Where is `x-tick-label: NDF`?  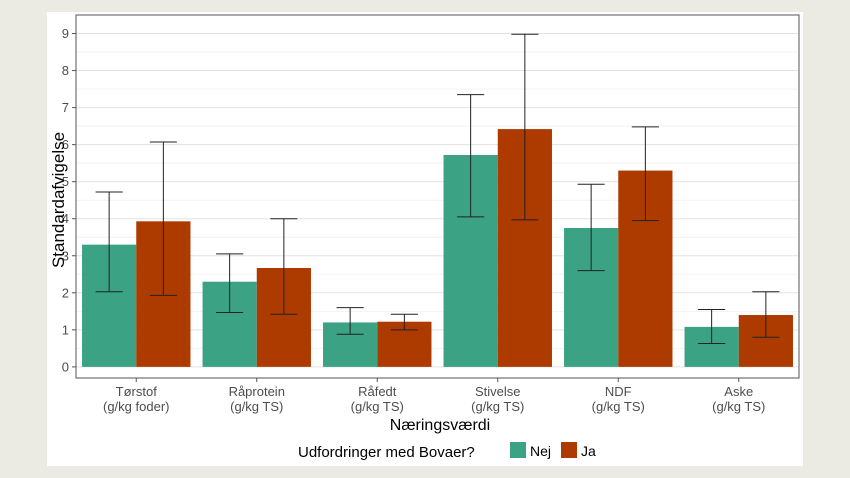
x-tick-label: NDF is located at coordinates (618, 391).